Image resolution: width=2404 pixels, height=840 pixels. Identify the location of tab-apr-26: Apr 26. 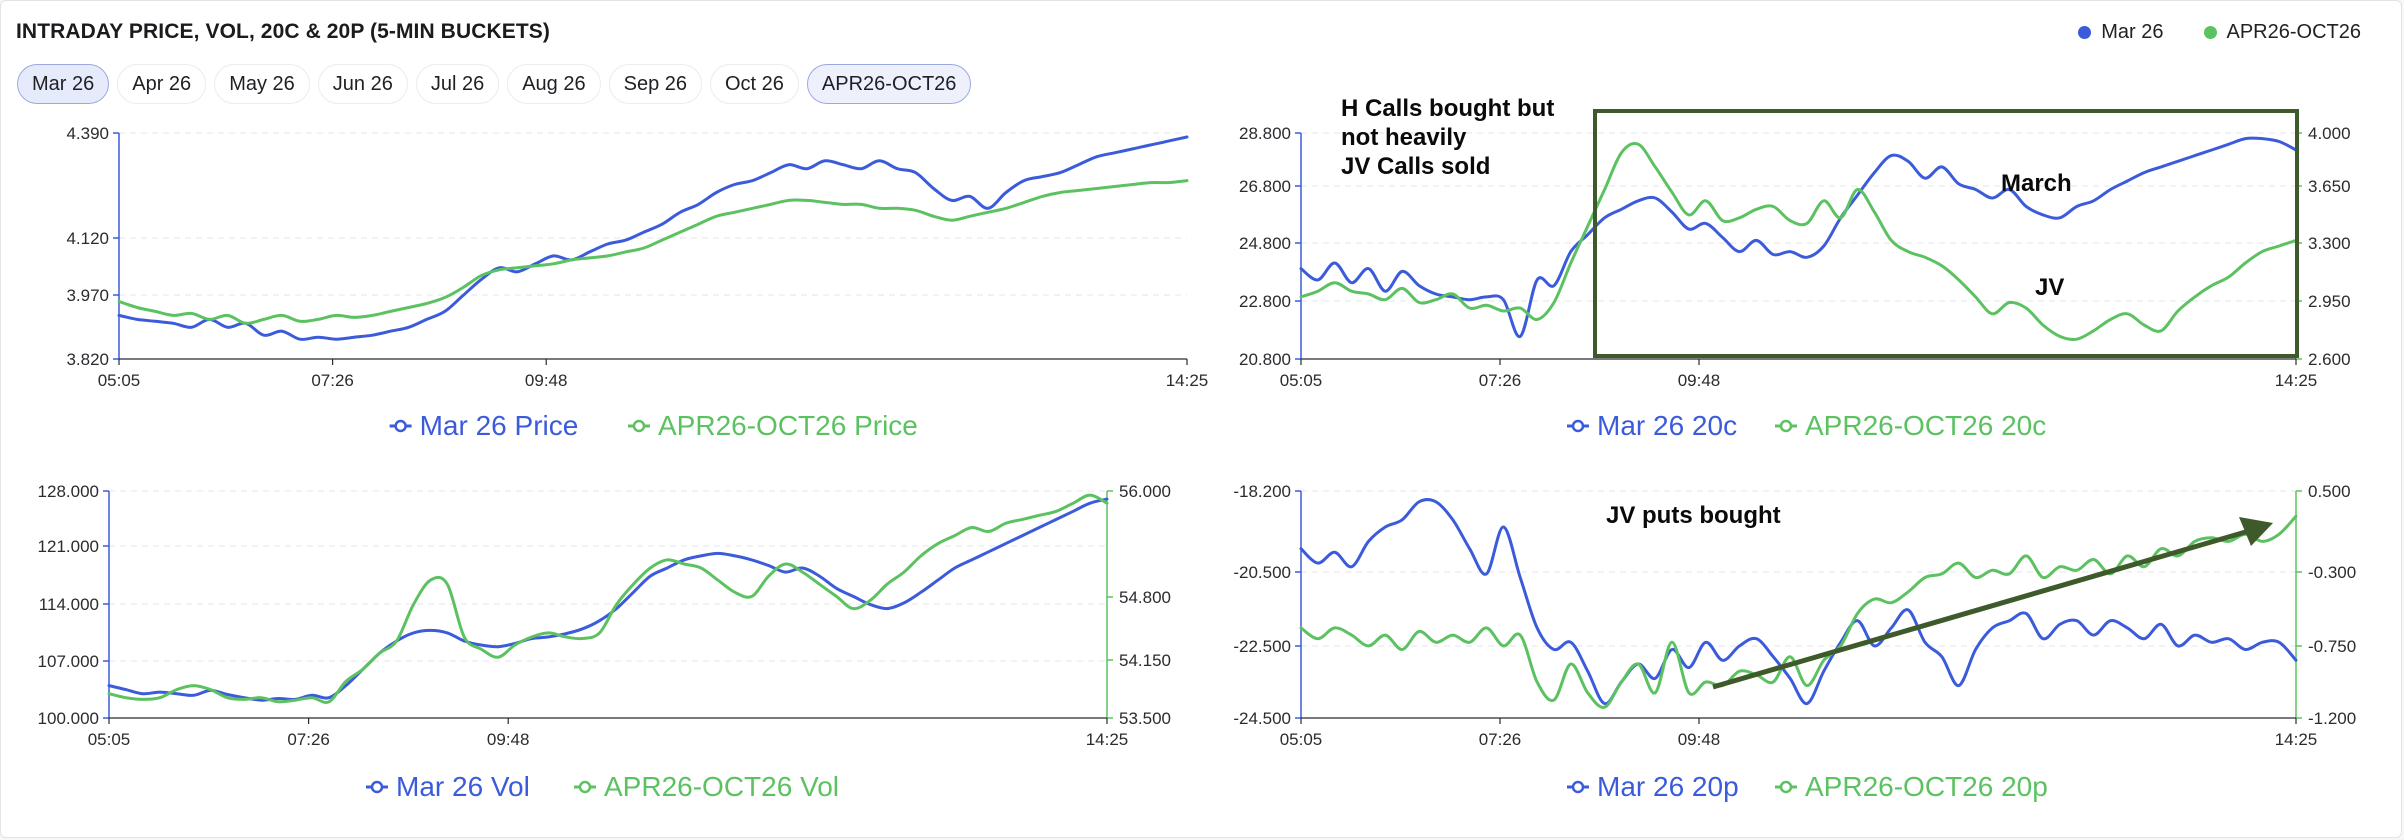
(162, 84).